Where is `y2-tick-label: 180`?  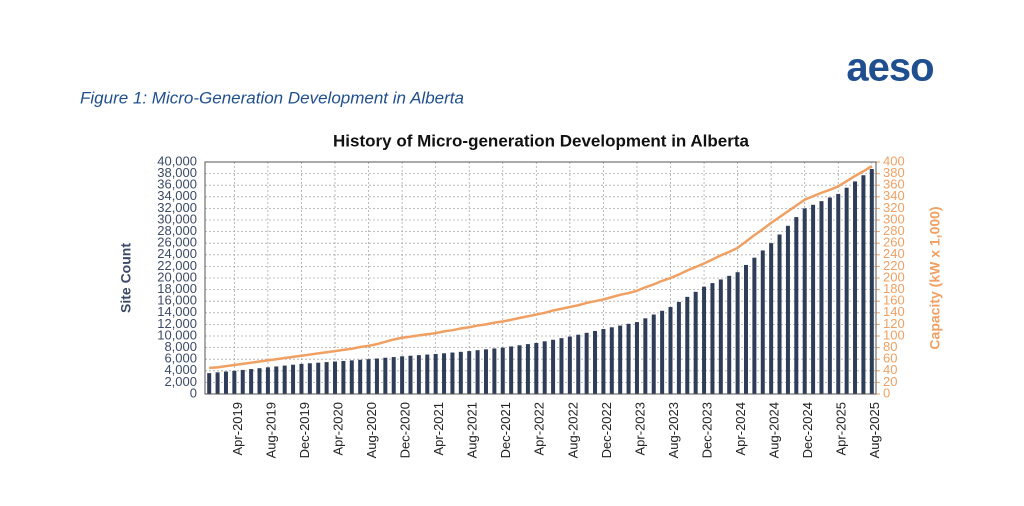 y2-tick-label: 180 is located at coordinates (894, 288).